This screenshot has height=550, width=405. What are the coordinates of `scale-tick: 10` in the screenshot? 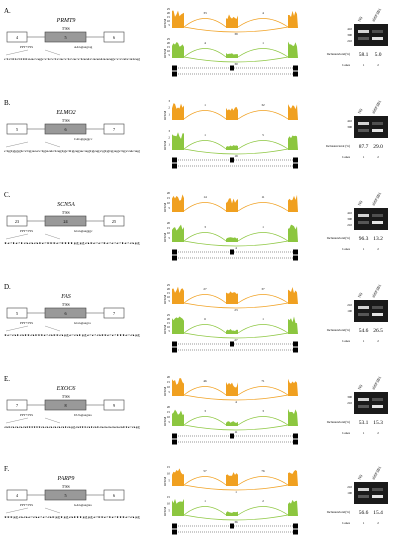 It's located at (169, 417).